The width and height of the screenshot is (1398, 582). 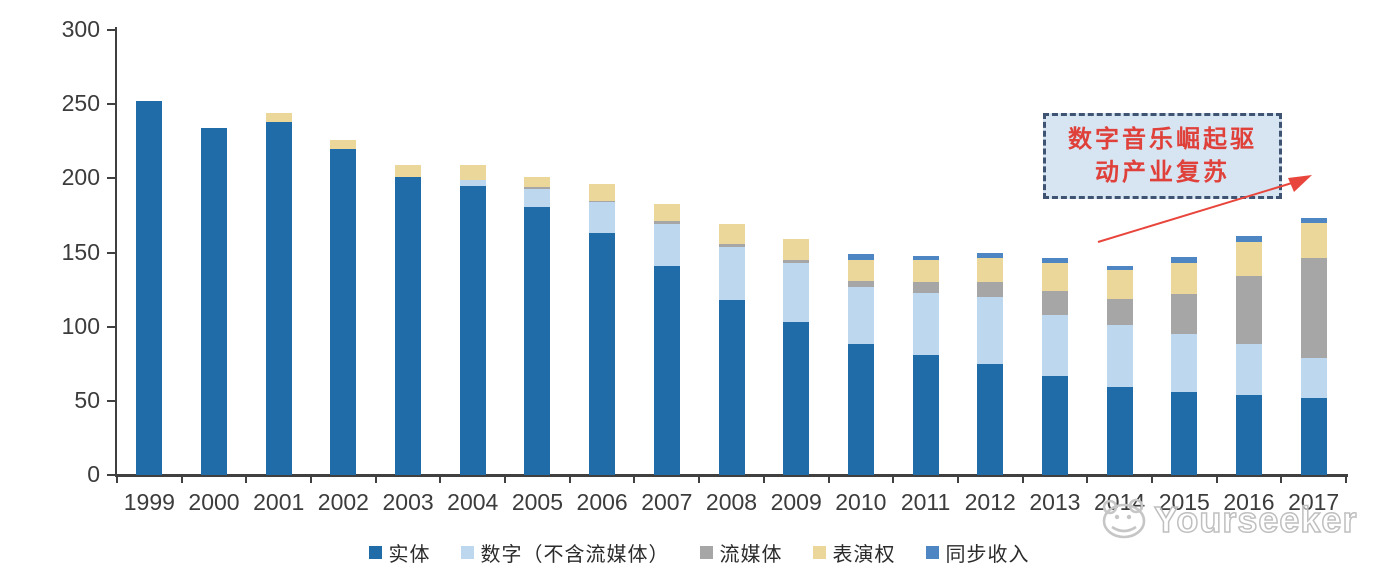 I want to click on bar-1999, so click(x=149, y=288).